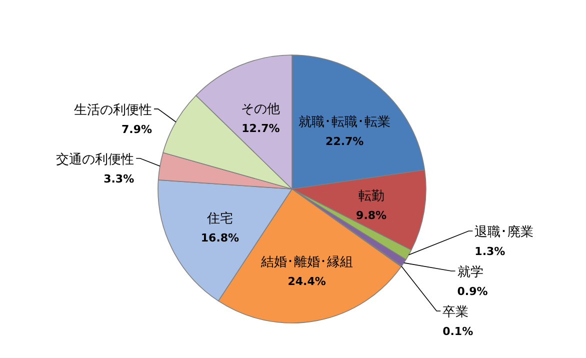  What do you see at coordinates (119, 179) in the screenshot?
I see `data-label: 3.3%` at bounding box center [119, 179].